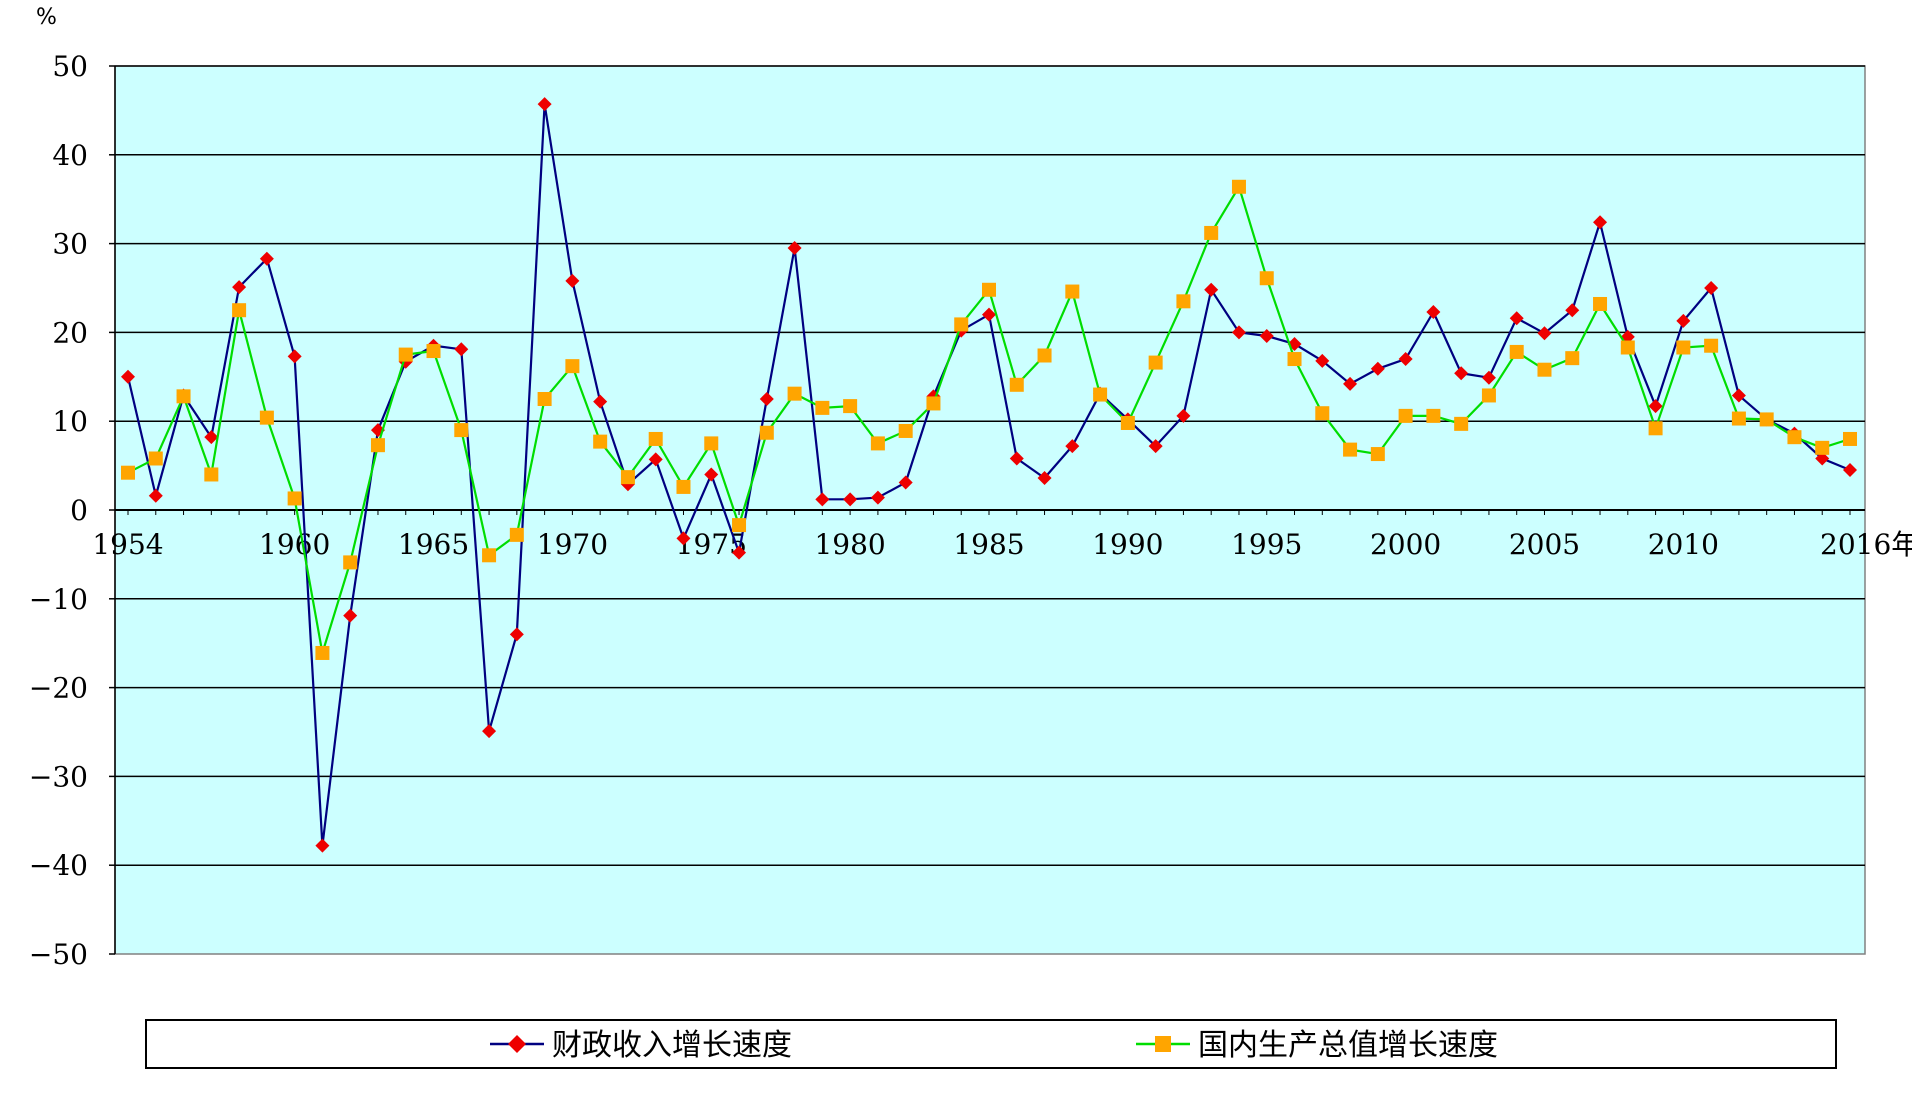 The width and height of the screenshot is (1912, 1102). I want to click on x-tick-label: 1990, so click(1127, 544).